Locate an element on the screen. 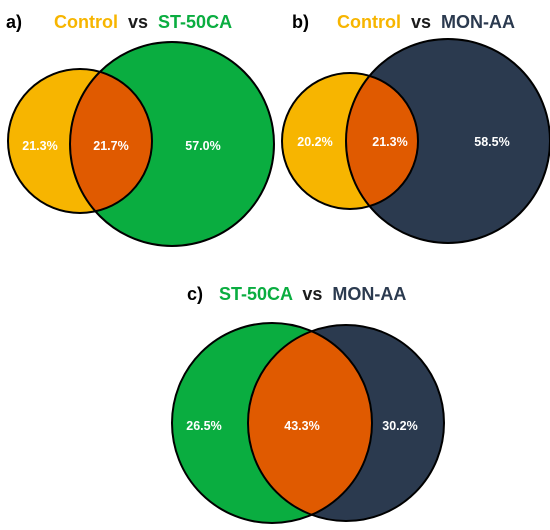 Image resolution: width=550 pixels, height=530 pixels. panel-a-label: a) is located at coordinates (14, 22).